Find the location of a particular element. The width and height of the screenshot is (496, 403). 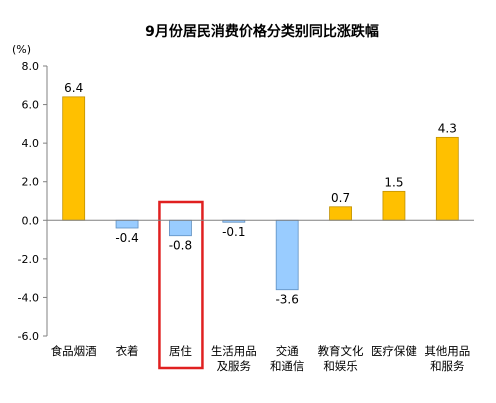

y-unit-label: (%) is located at coordinates (21, 49).